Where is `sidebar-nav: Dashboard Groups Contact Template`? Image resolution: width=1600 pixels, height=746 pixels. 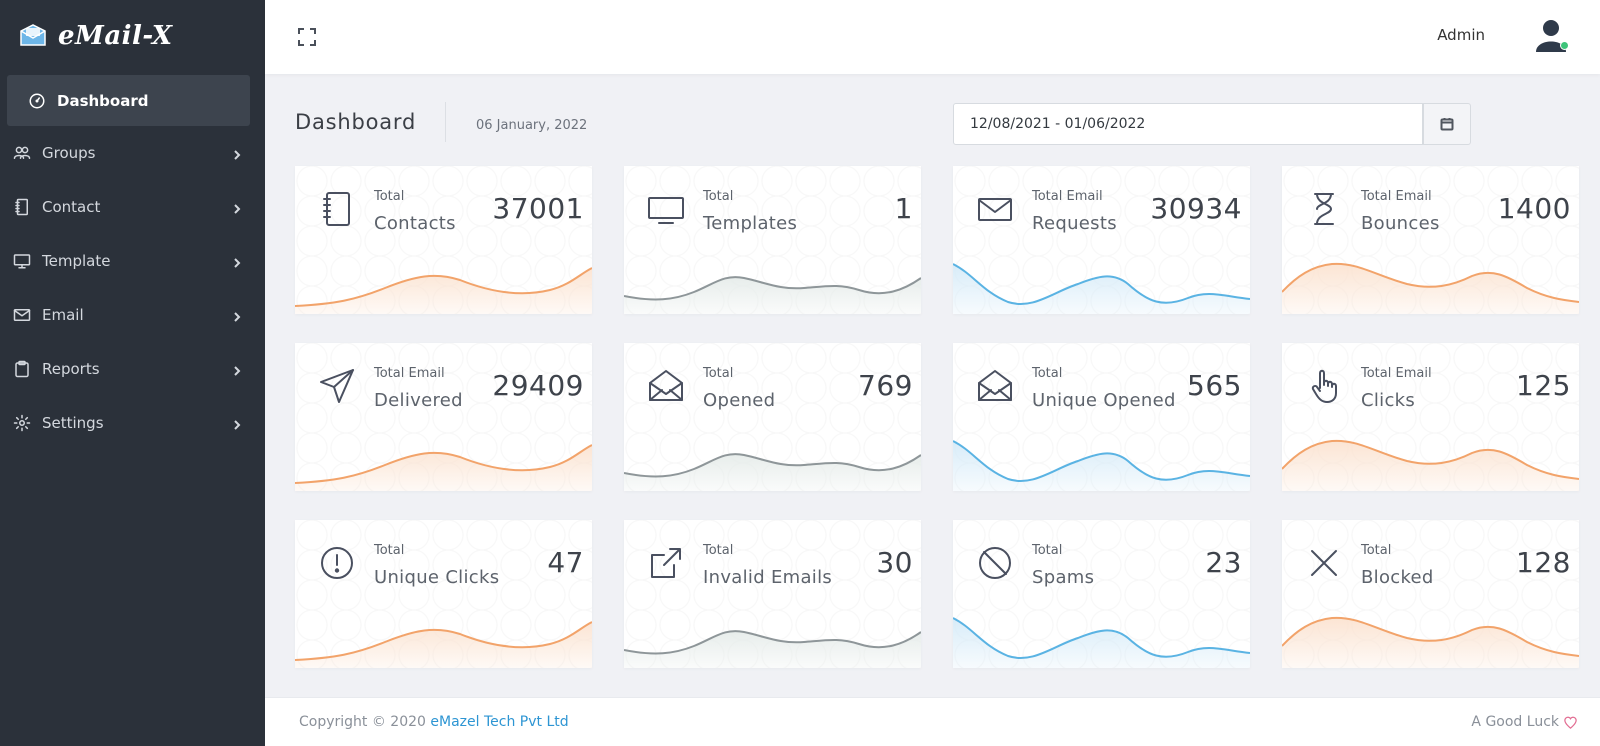 sidebar-nav: Dashboard Groups Contact Template is located at coordinates (132, 262).